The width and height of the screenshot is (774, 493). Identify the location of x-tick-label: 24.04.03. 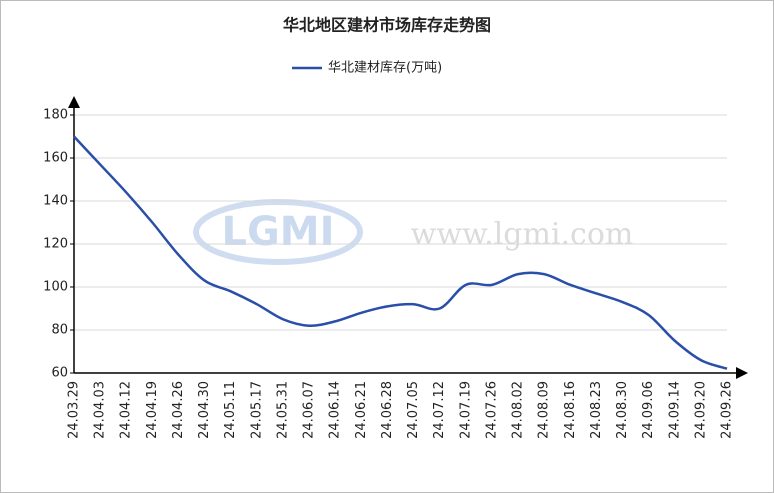
(100, 410).